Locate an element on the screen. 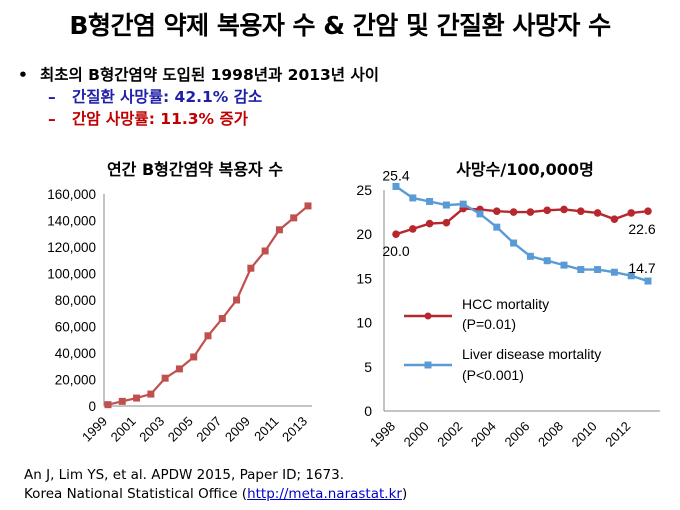 The height and width of the screenshot is (510, 680). chart1-y-tick-label: 40,000 is located at coordinates (75, 353).